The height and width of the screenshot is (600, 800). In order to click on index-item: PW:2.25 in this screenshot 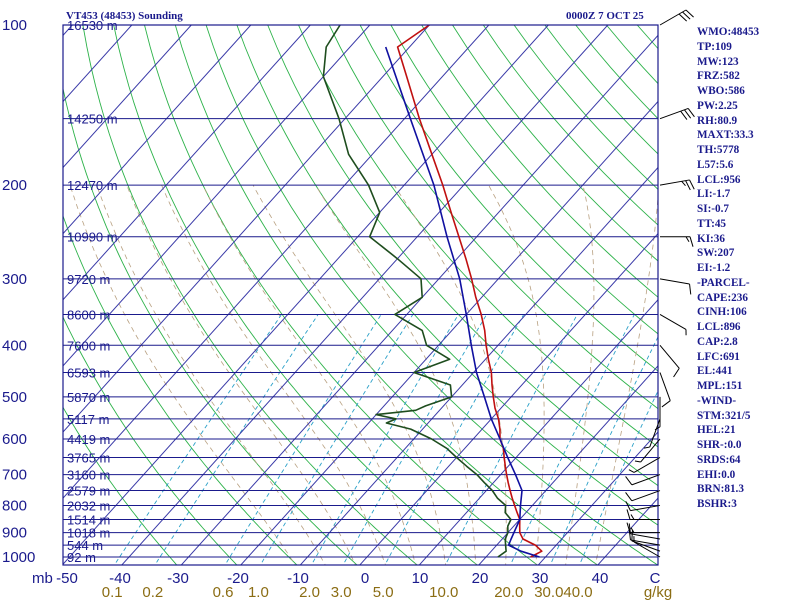, I will do `click(717, 105)`.